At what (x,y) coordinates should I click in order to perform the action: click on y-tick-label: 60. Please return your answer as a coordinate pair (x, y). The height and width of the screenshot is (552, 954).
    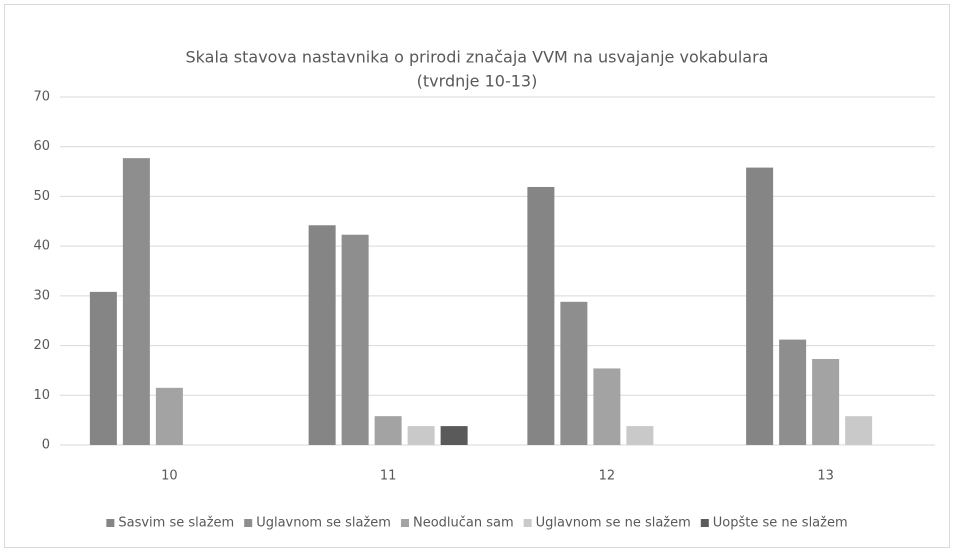
    Looking at the image, I should click on (41, 146).